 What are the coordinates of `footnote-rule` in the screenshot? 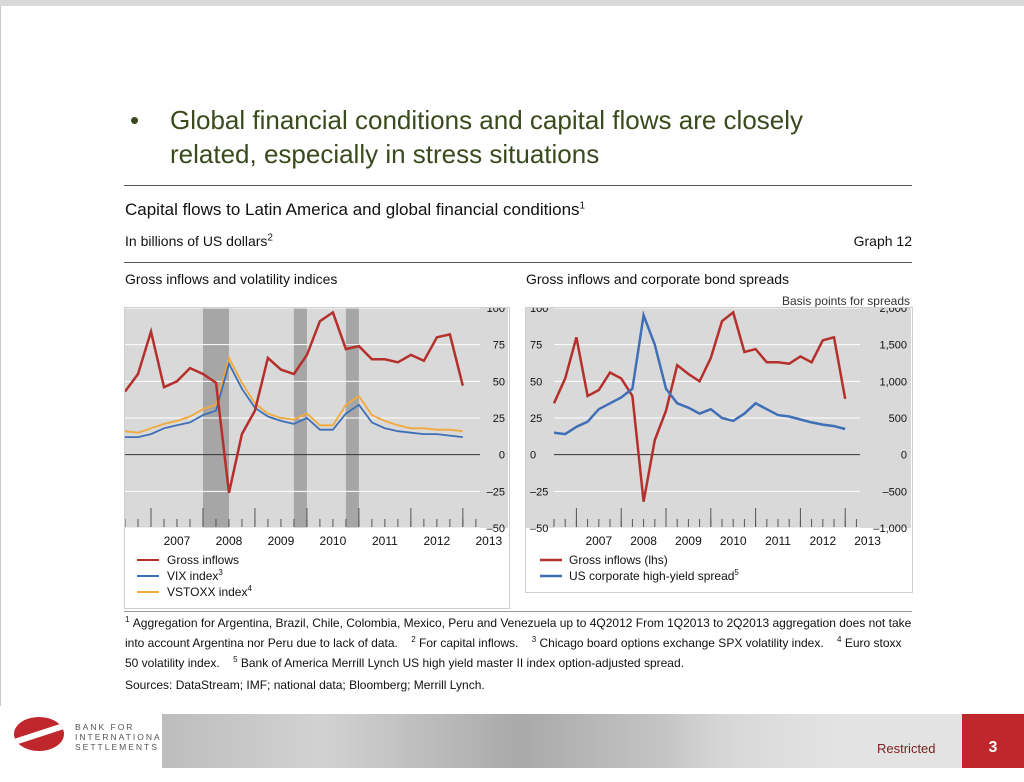 It's located at (518, 611).